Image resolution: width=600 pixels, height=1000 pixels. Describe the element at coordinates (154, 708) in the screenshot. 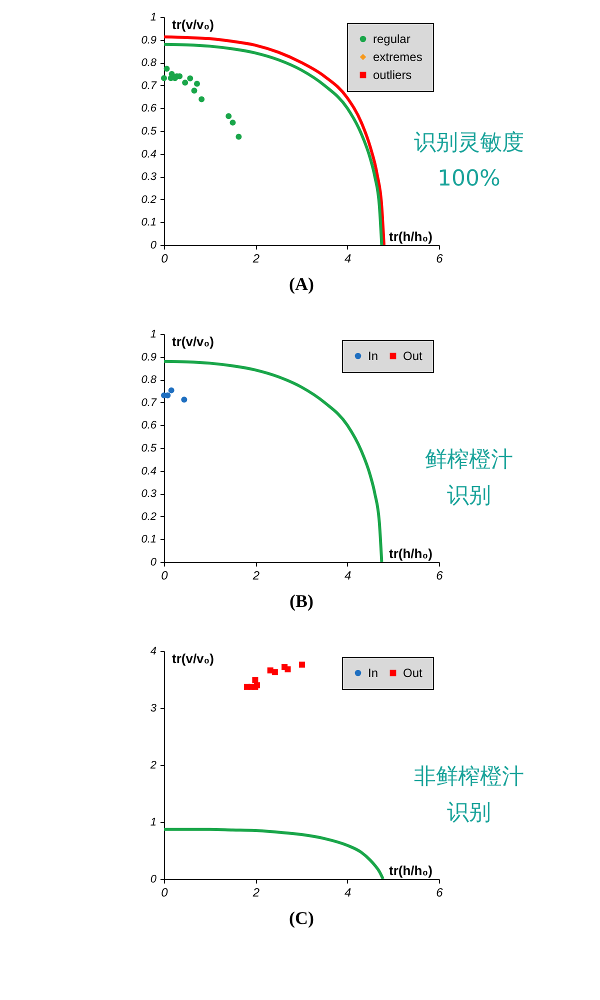

I see `y-tick-label: 3` at that location.